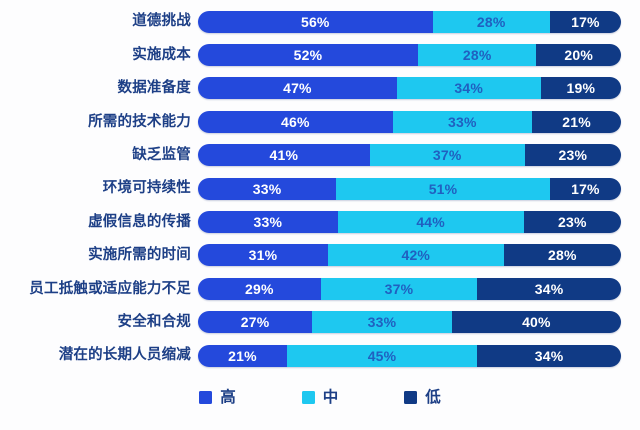 The image size is (640, 430). What do you see at coordinates (124, 355) in the screenshot?
I see `category-label: 潜在的长期人员缩减` at bounding box center [124, 355].